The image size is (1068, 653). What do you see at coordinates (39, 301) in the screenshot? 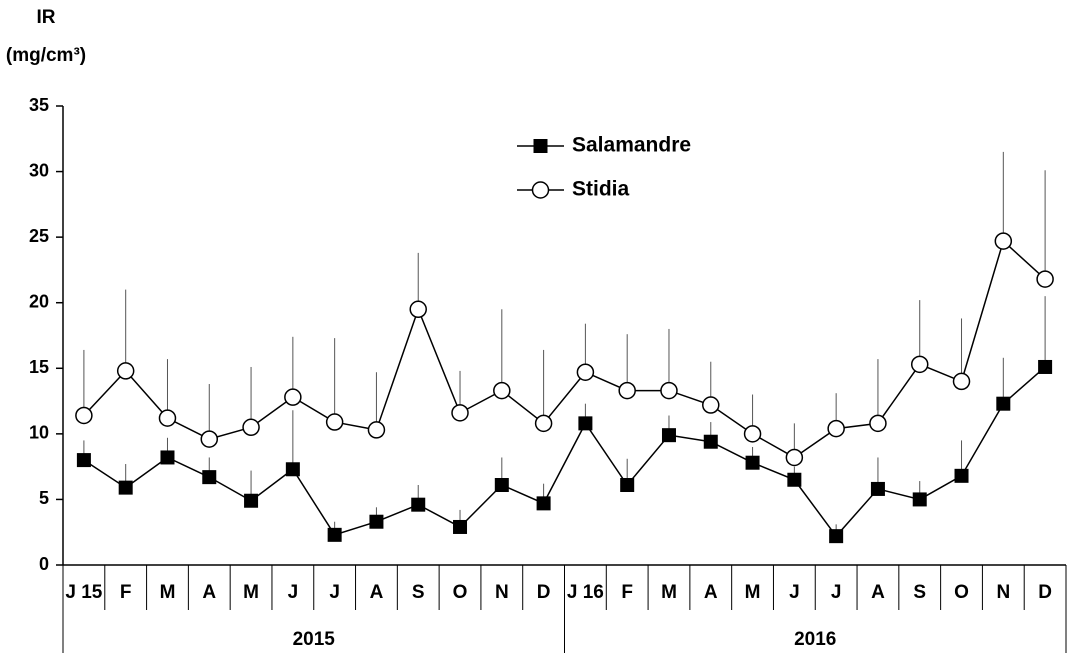
I see `y-tick-label: 20` at bounding box center [39, 301].